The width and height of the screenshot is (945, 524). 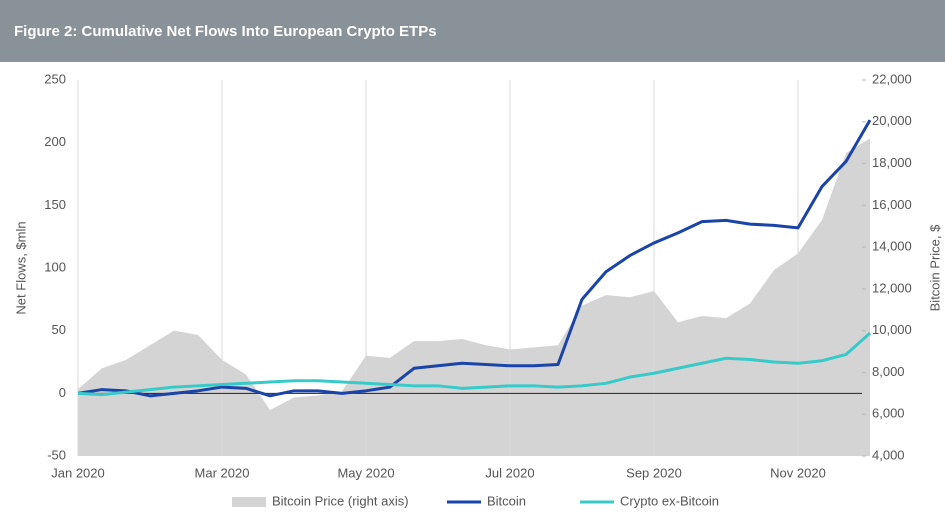 I want to click on y2-tick-label: 12,000, so click(x=892, y=287).